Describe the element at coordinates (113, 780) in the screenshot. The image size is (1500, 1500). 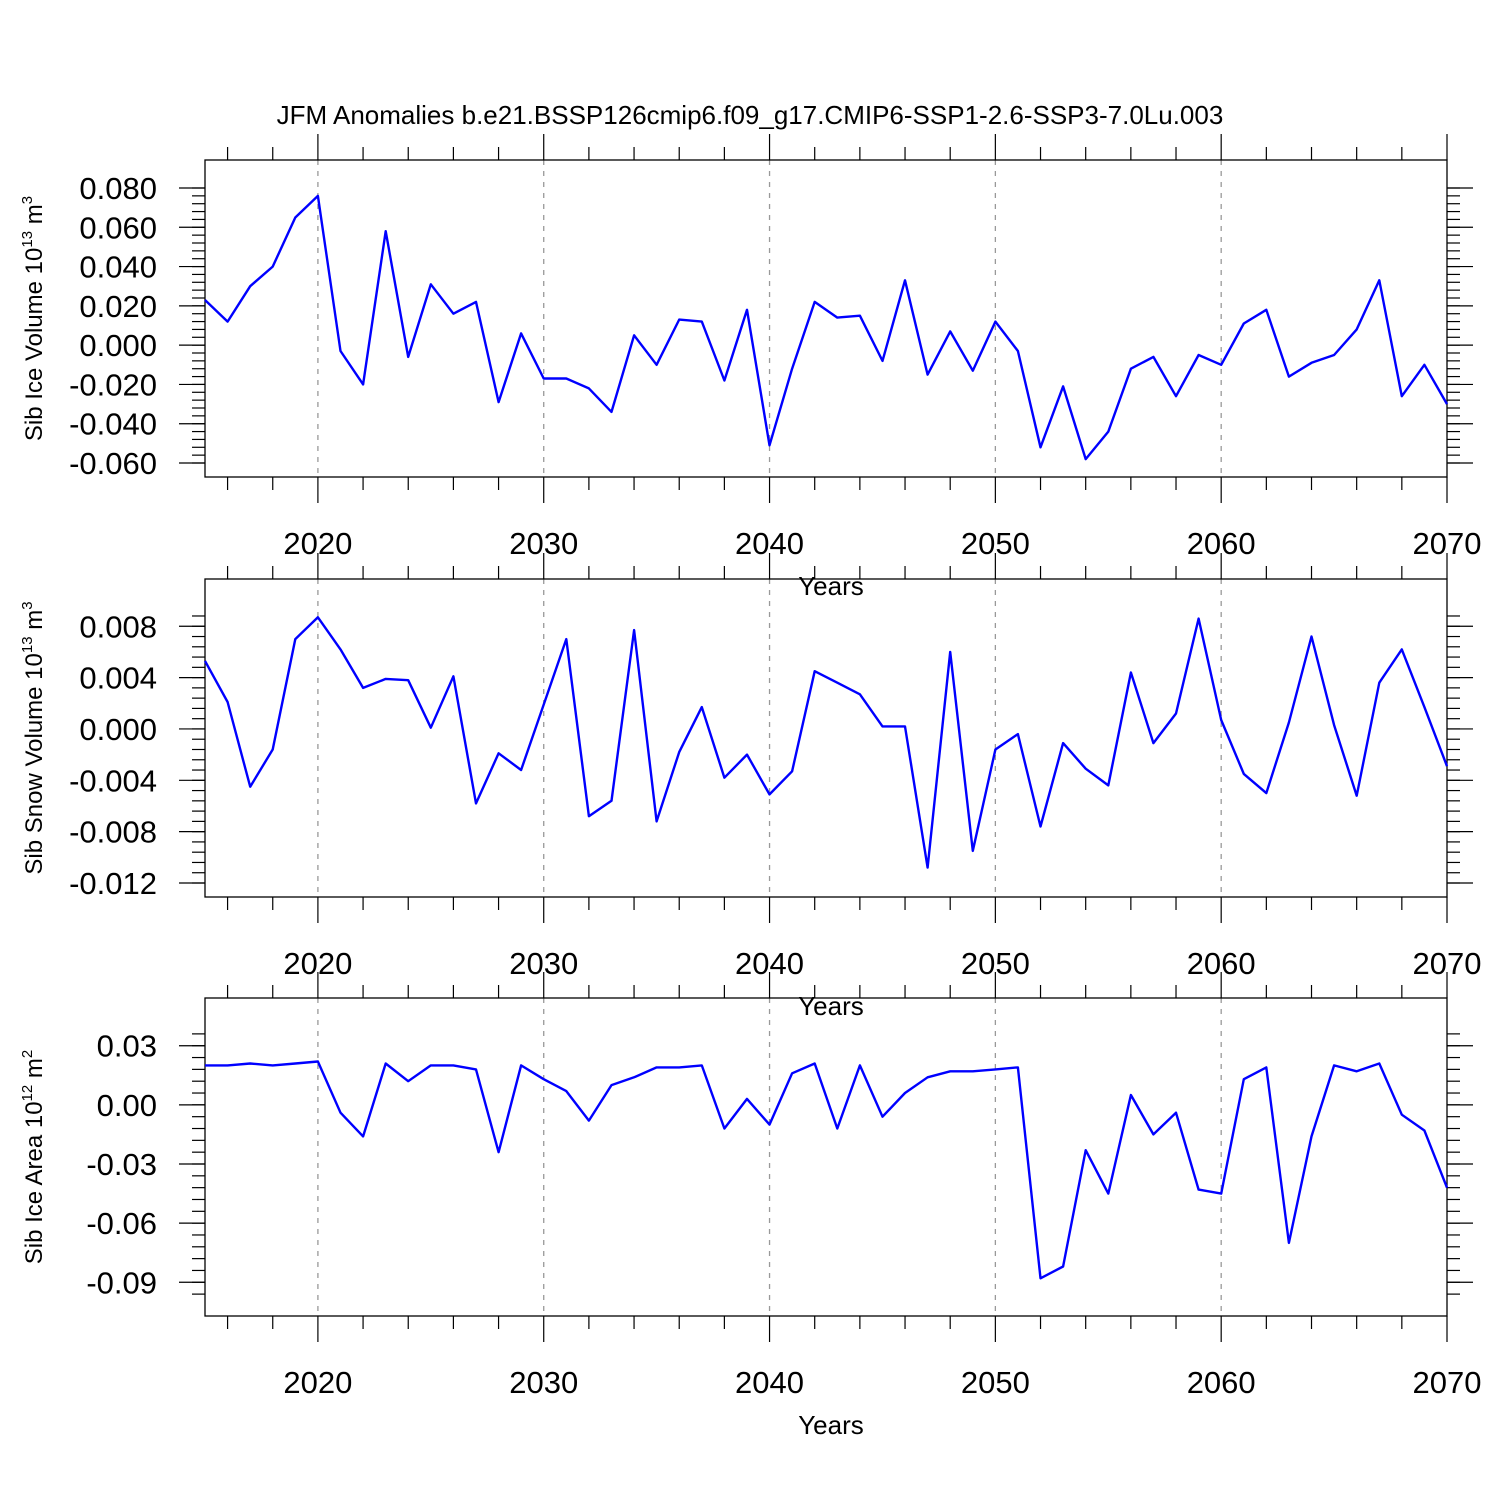
I see `y-tick-label: -0.004` at that location.